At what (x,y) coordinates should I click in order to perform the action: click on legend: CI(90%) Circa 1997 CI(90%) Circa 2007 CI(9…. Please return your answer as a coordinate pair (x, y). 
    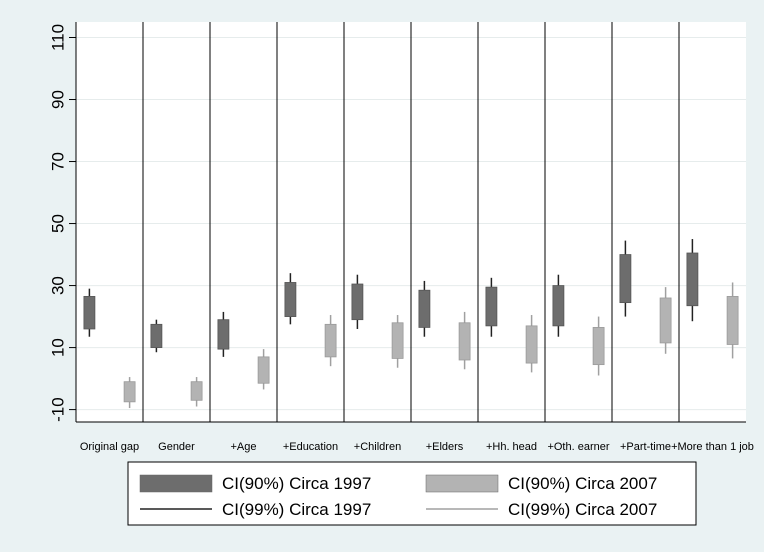
    Looking at the image, I should click on (412, 493).